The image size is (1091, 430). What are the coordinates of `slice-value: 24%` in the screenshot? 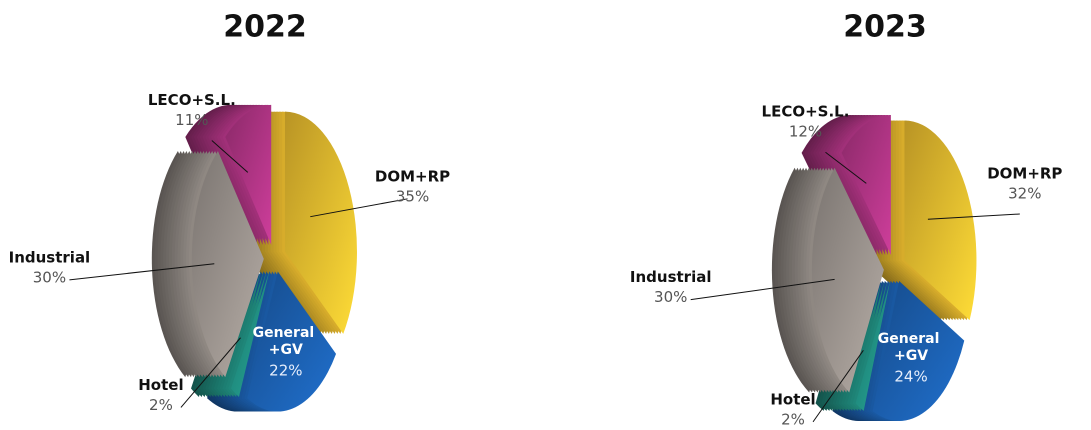 It's located at (910, 377).